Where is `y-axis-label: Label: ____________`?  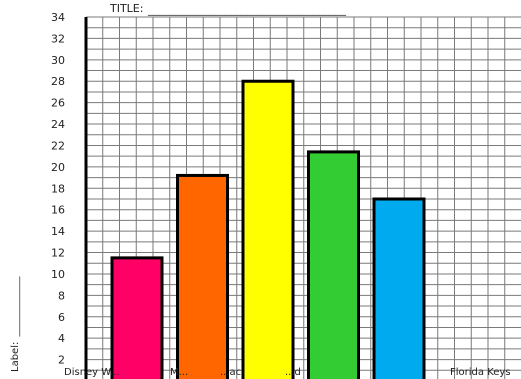 y-axis-label: Label: ____________ is located at coordinates (15, 323).